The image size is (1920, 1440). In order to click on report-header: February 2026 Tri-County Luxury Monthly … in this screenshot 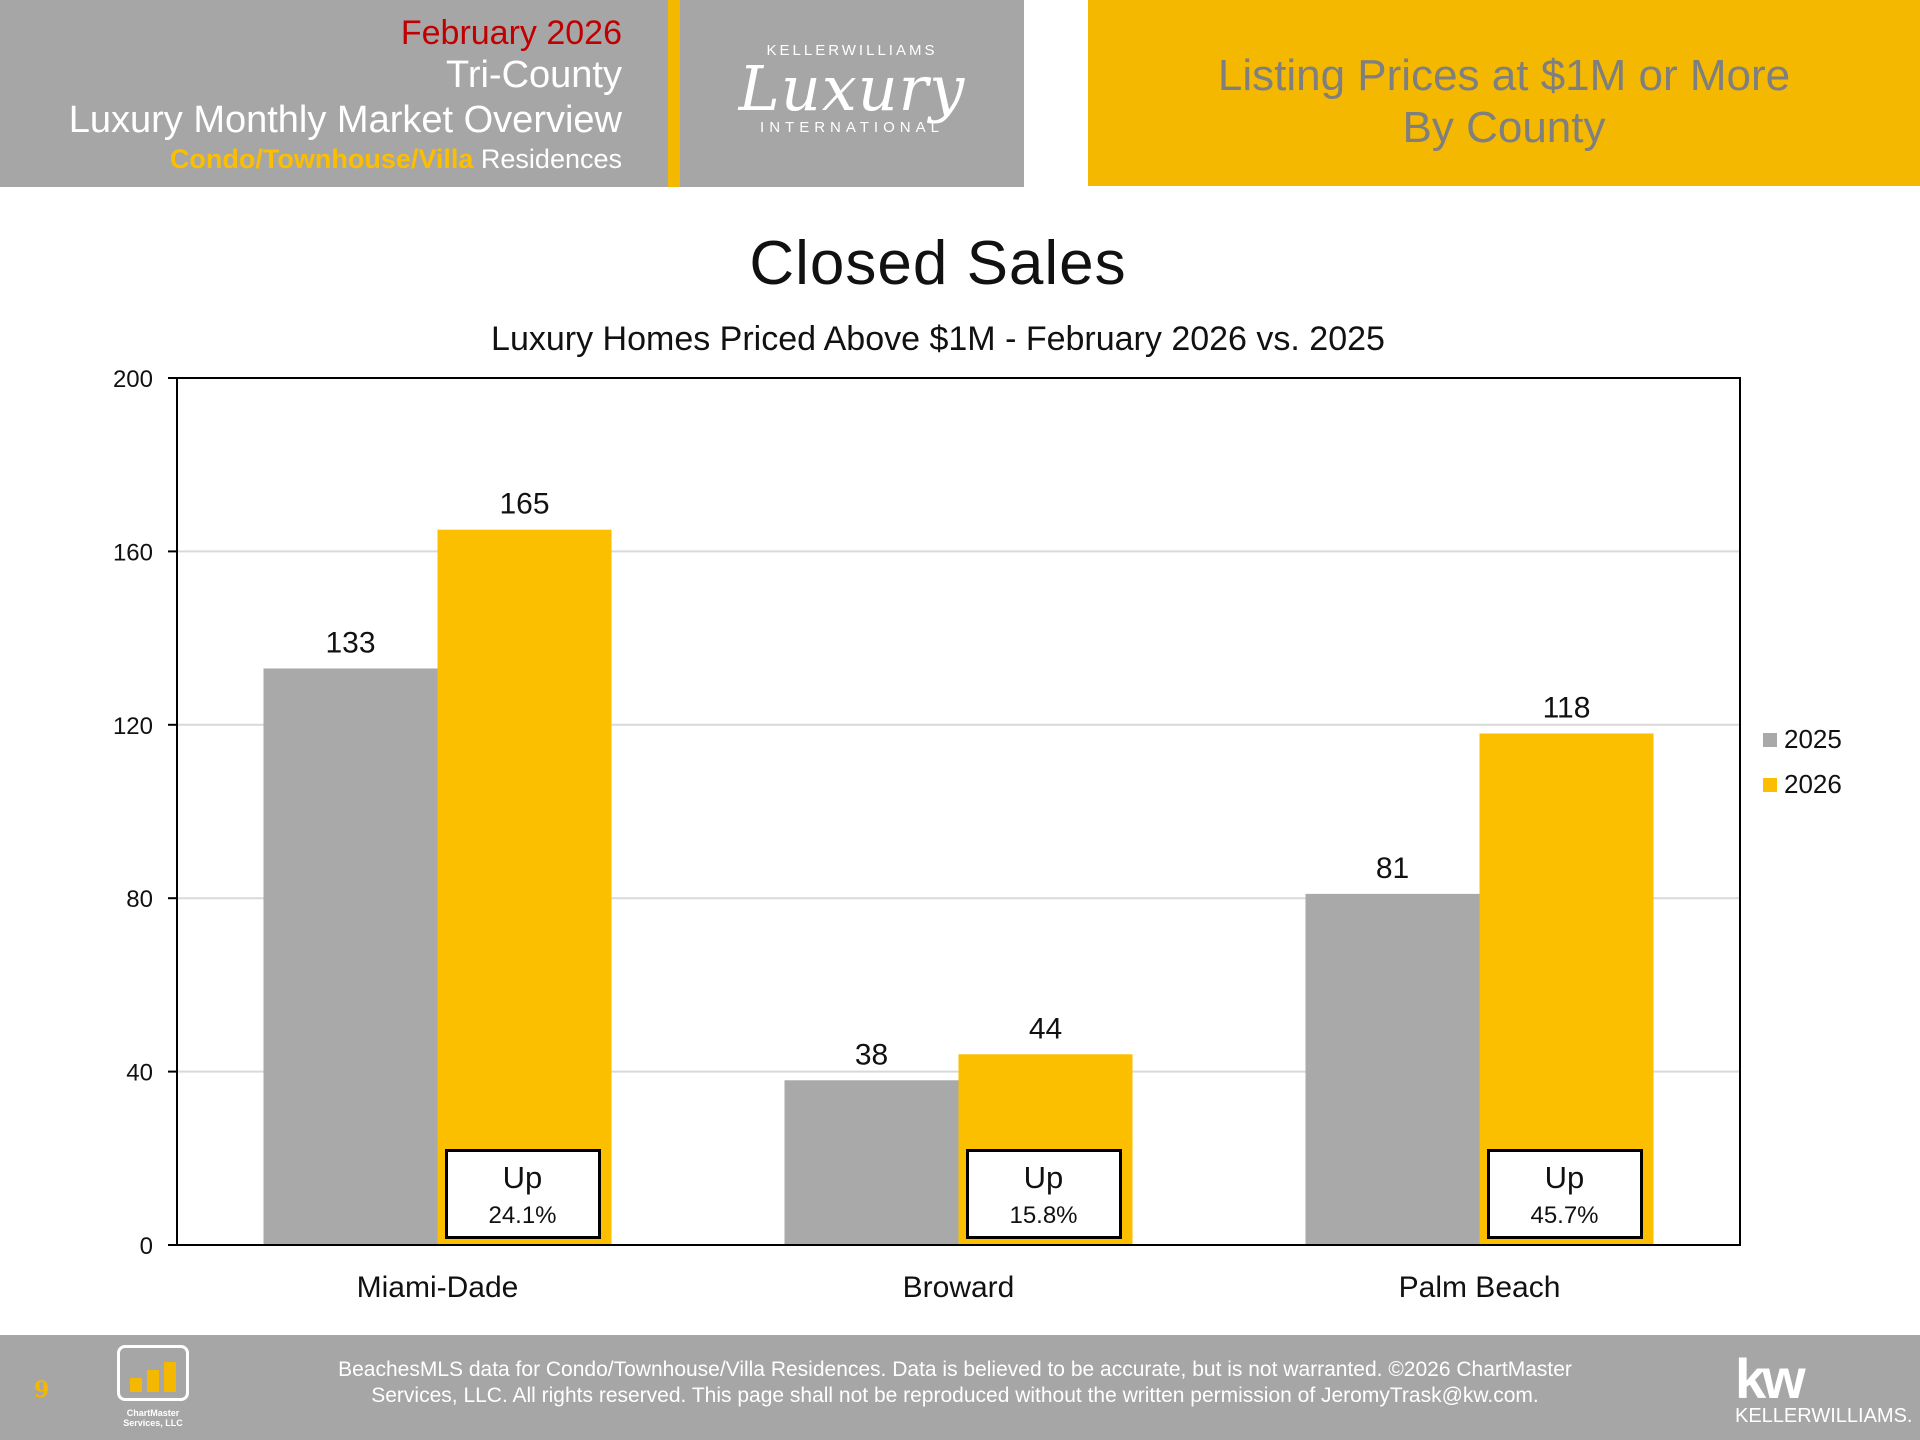, I will do `click(334, 93)`.